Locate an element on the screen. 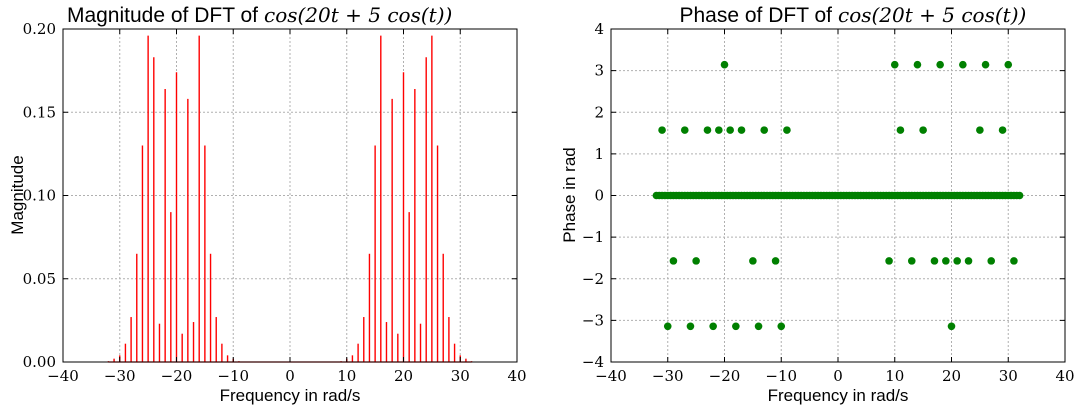  phase-y-tick-label: 1 is located at coordinates (599, 154).